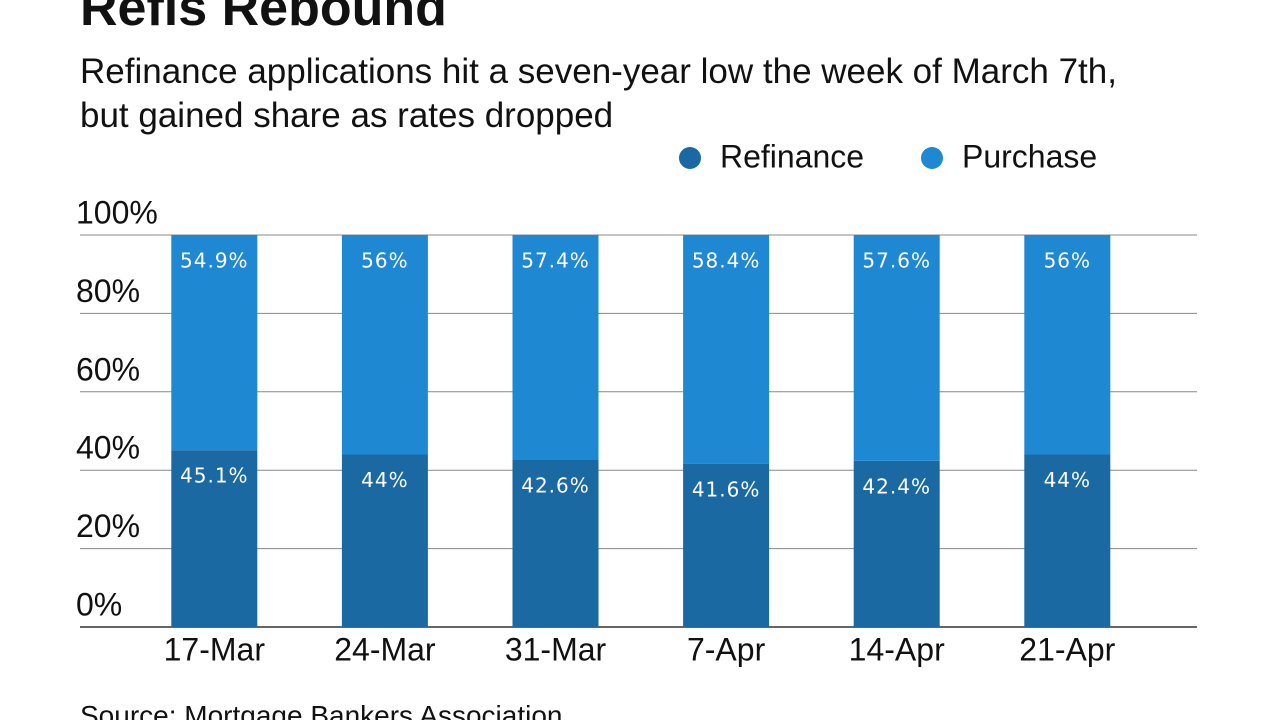  What do you see at coordinates (215, 649) in the screenshot?
I see `x-tick-label: 17-Mar` at bounding box center [215, 649].